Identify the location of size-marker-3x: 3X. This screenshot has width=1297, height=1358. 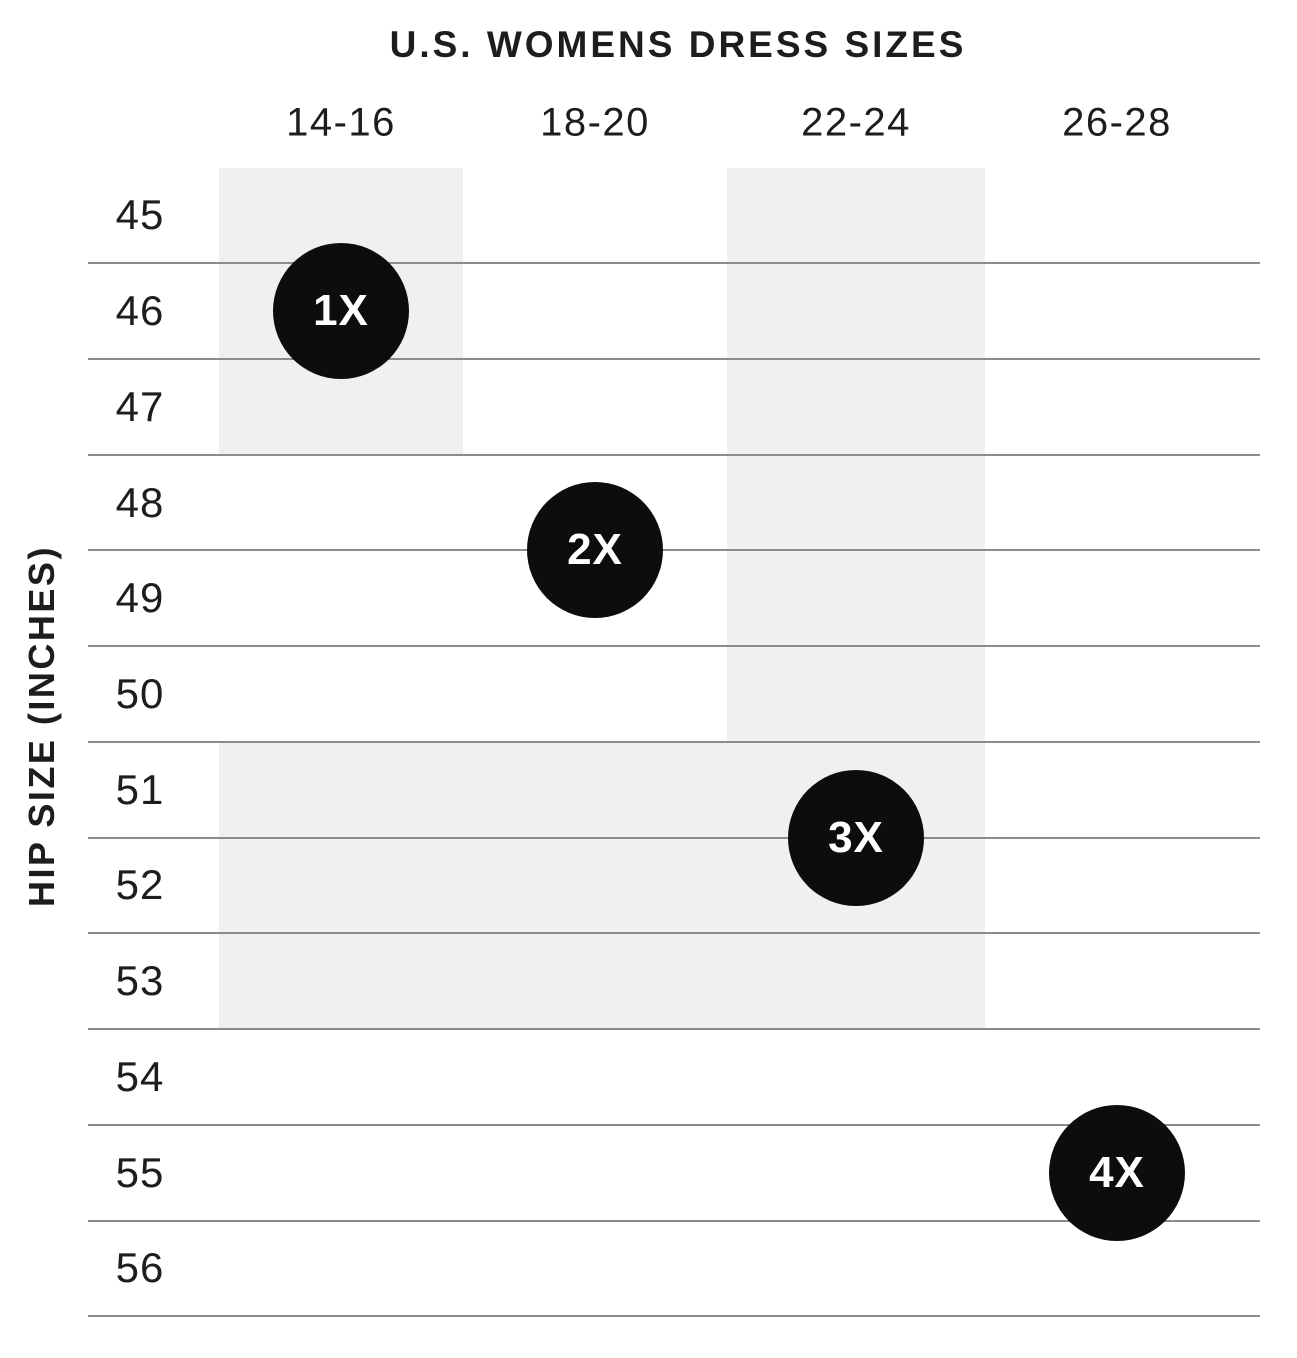
(856, 837).